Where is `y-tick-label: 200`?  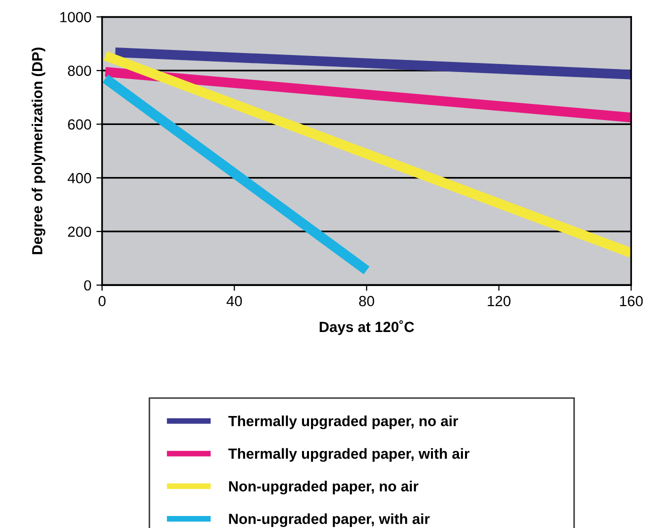
y-tick-label: 200 is located at coordinates (80, 231).